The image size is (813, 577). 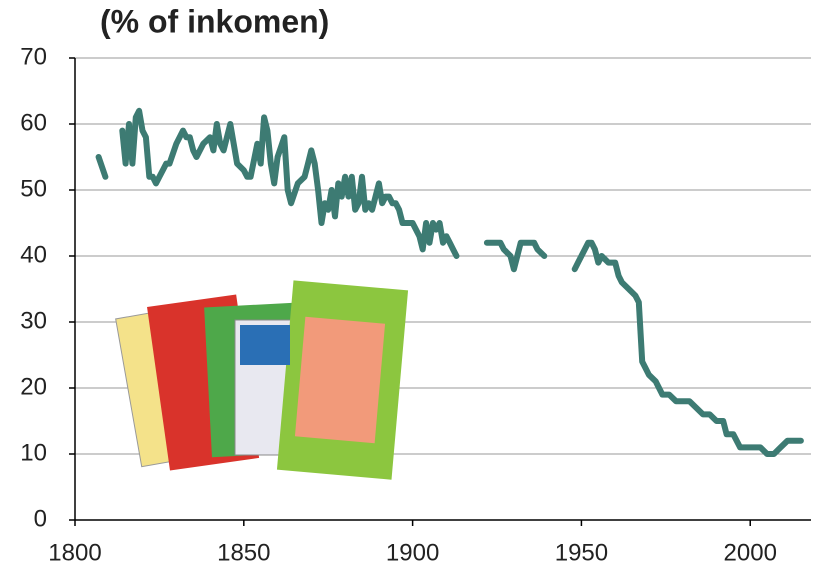 What do you see at coordinates (214, 21) in the screenshot?
I see `chart-title: (% of inkomen)` at bounding box center [214, 21].